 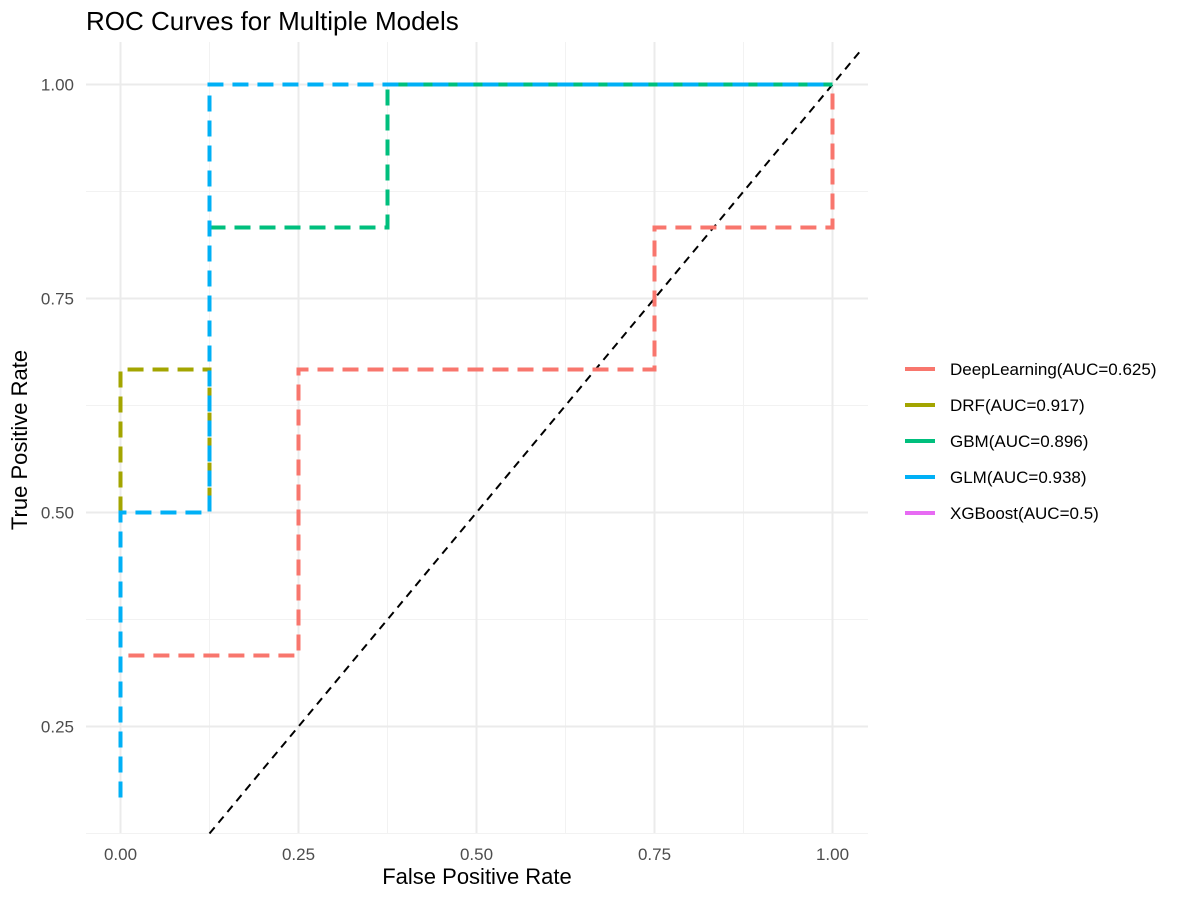 I want to click on legend-label: DeepLearning(AUC=0.625), so click(x=1053, y=369).